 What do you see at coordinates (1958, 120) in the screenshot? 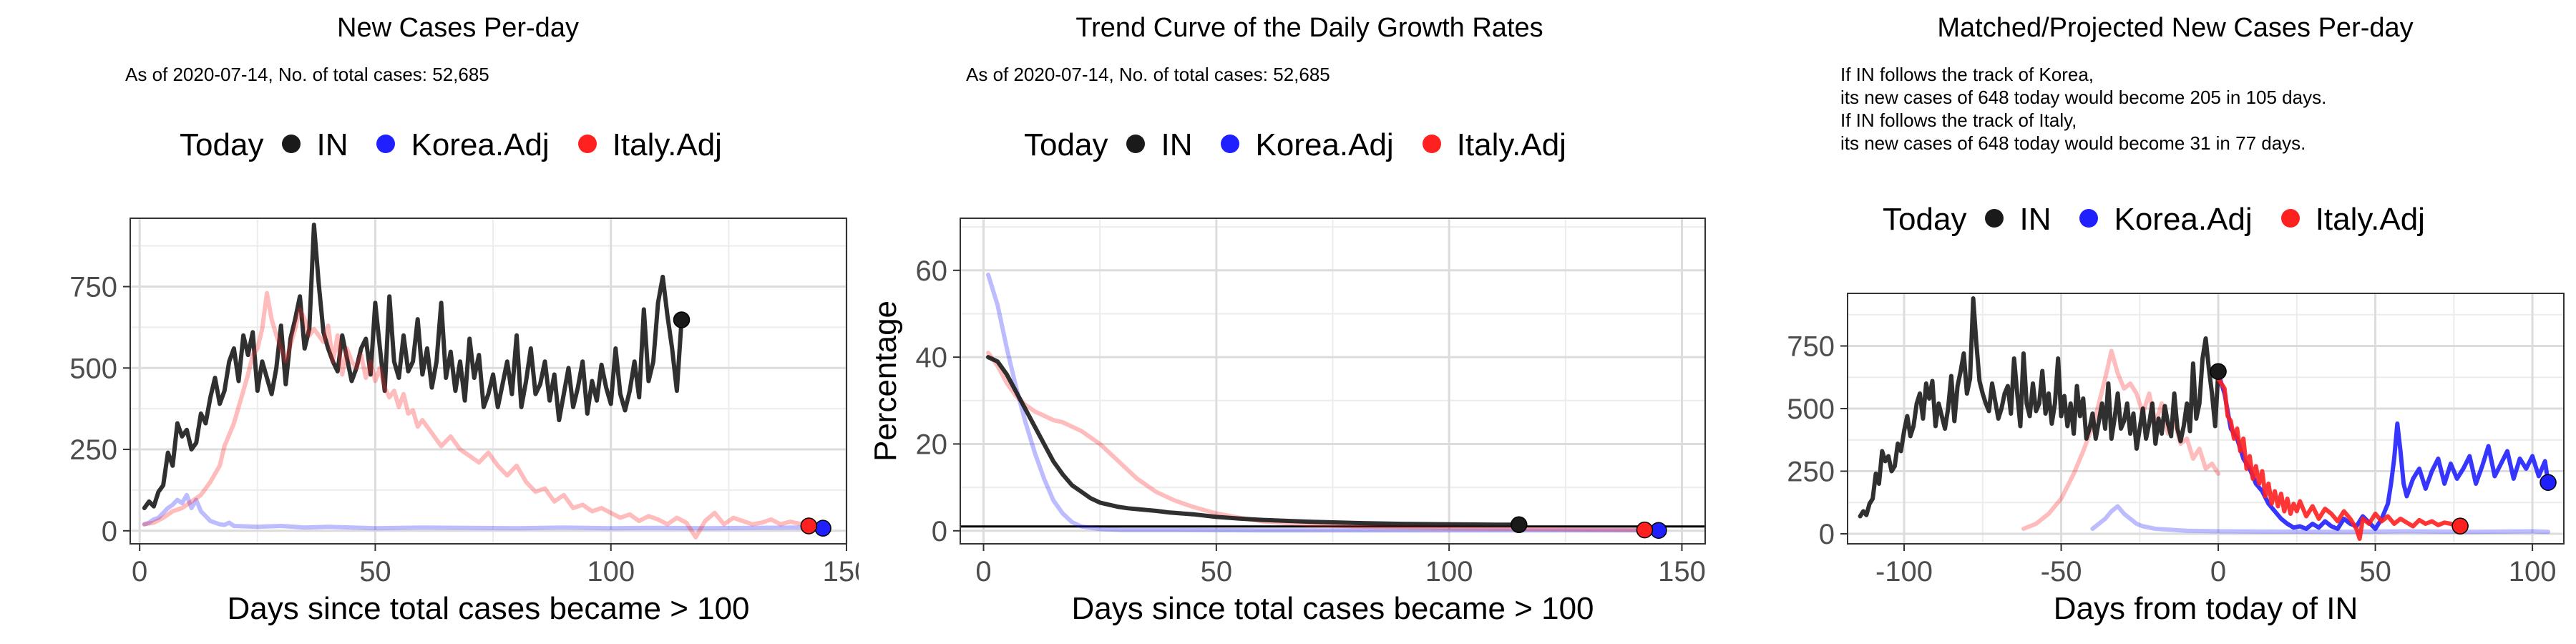
I see `subtitle-line: If IN follows the track of Italy,` at bounding box center [1958, 120].